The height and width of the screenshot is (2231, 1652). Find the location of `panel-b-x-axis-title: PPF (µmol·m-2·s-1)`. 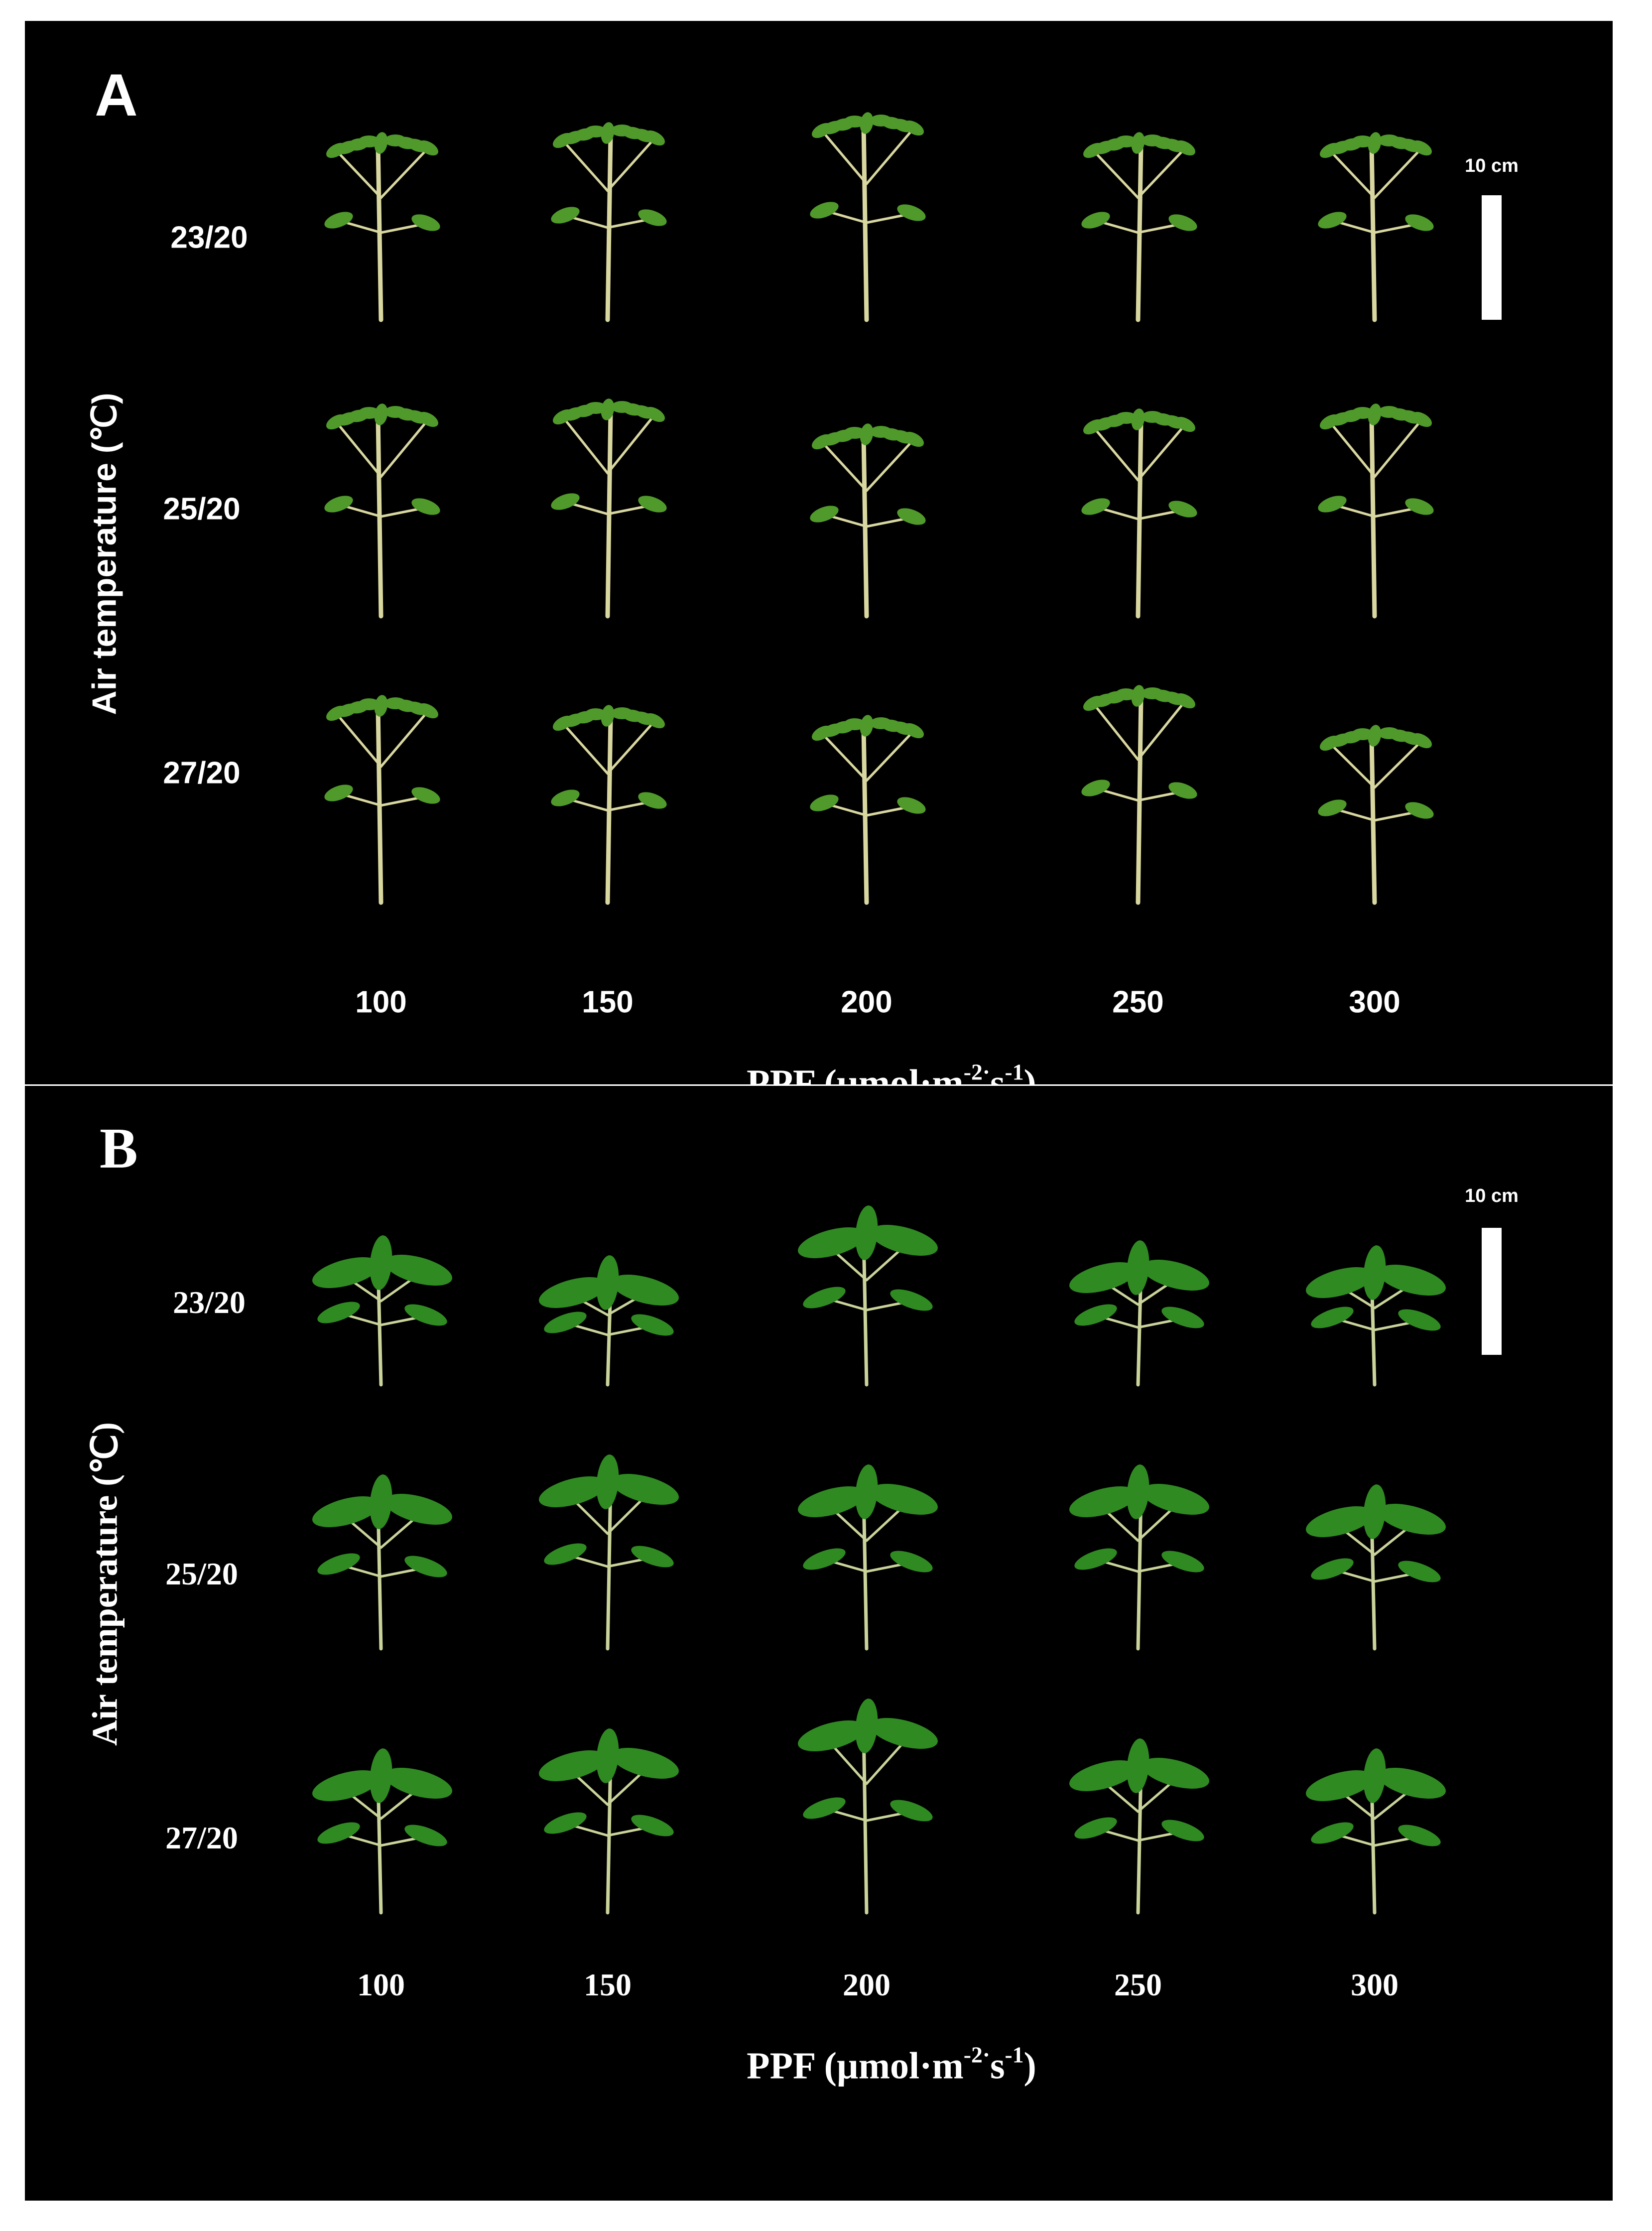

panel-b-x-axis-title: PPF (µmol·m-2·s-1) is located at coordinates (892, 2065).